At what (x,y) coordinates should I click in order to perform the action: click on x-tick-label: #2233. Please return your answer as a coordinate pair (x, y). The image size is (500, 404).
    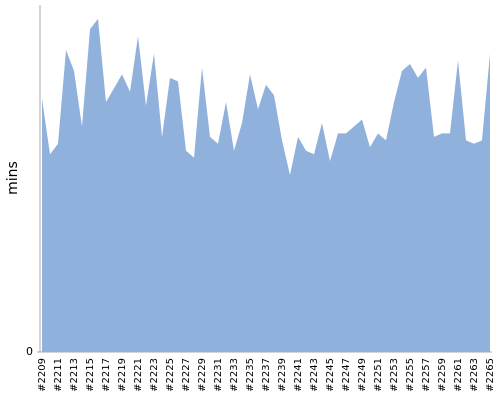
    Looking at the image, I should click on (234, 375).